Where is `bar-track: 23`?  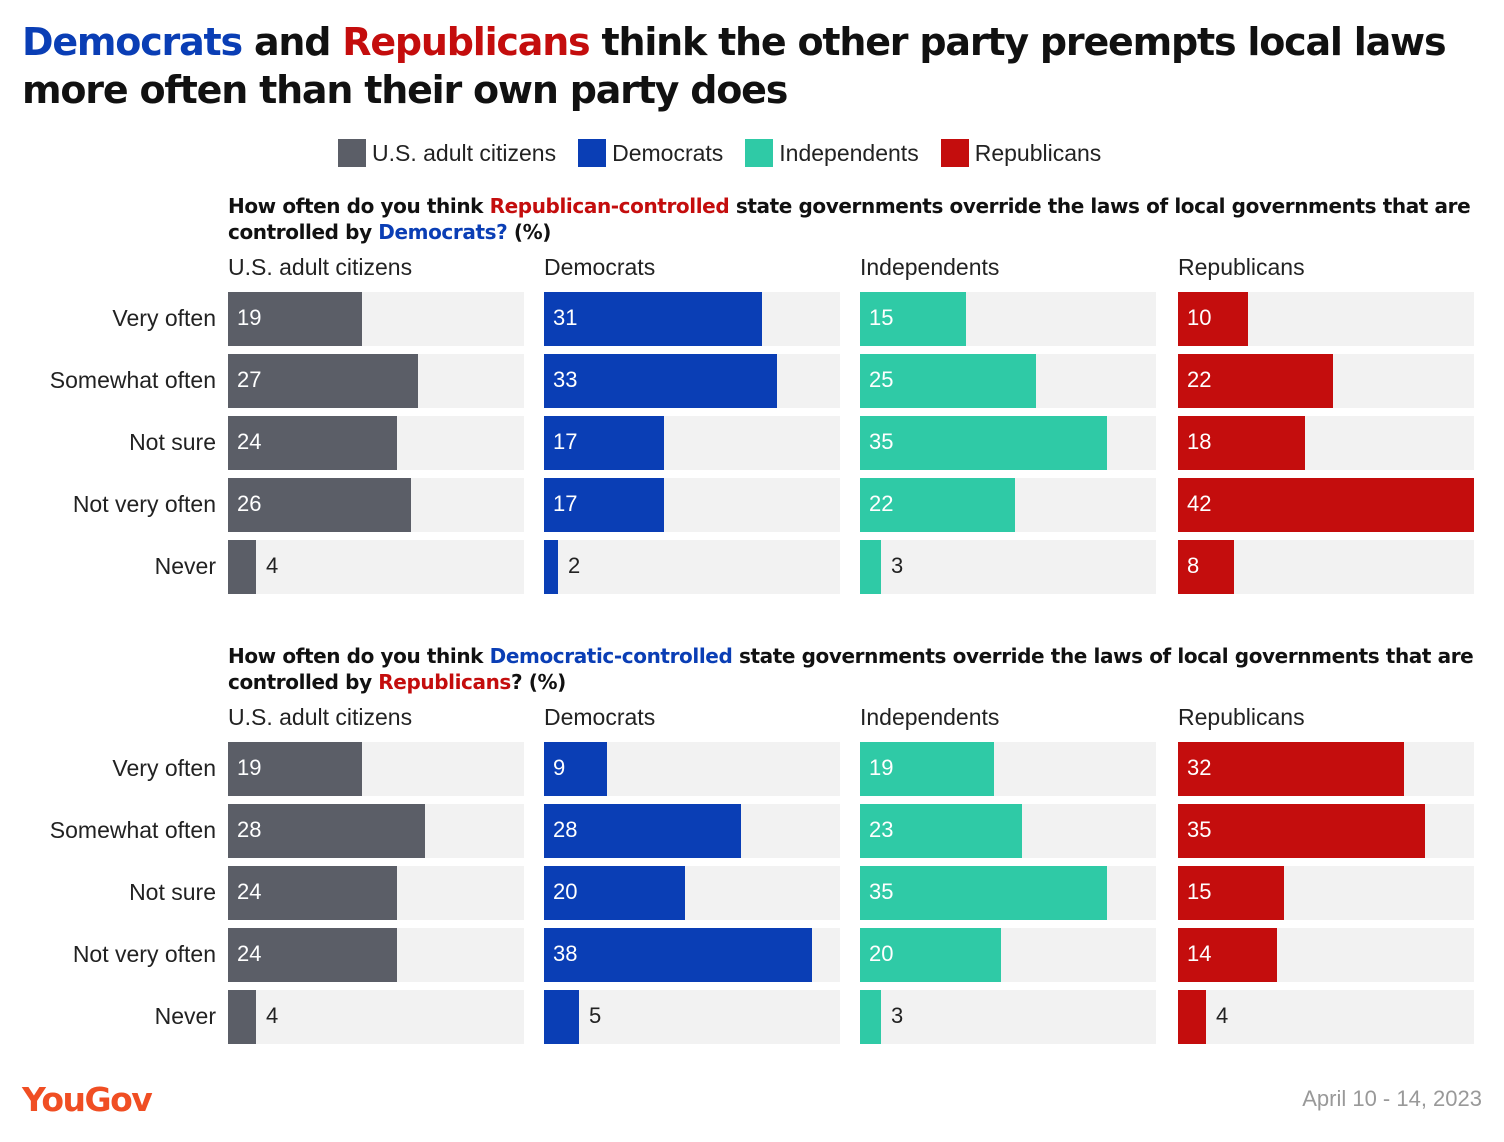 bar-track: 23 is located at coordinates (1008, 831).